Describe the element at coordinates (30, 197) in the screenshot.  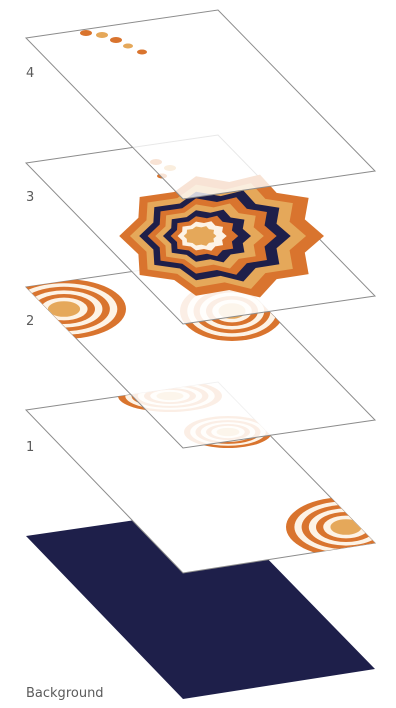
I see `layer-3-label: 3` at that location.